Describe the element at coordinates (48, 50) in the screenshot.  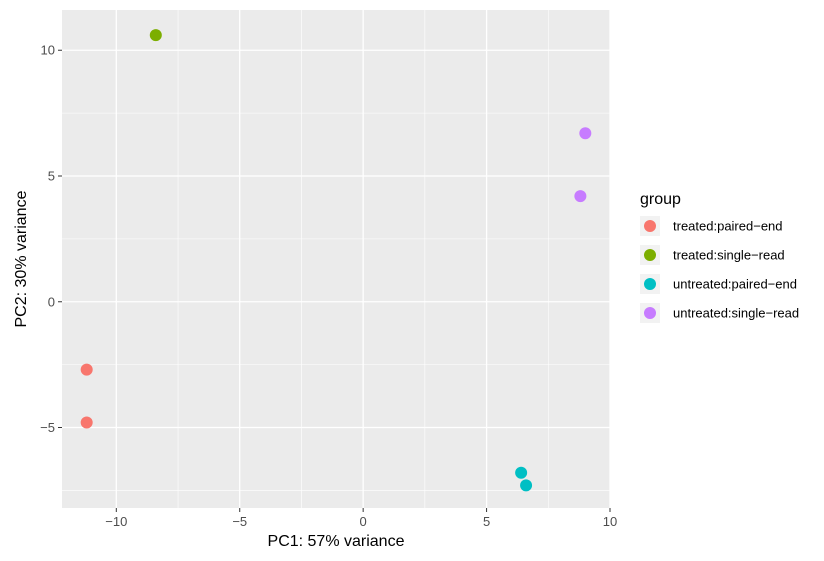
I see `y-tick-label: 10` at that location.